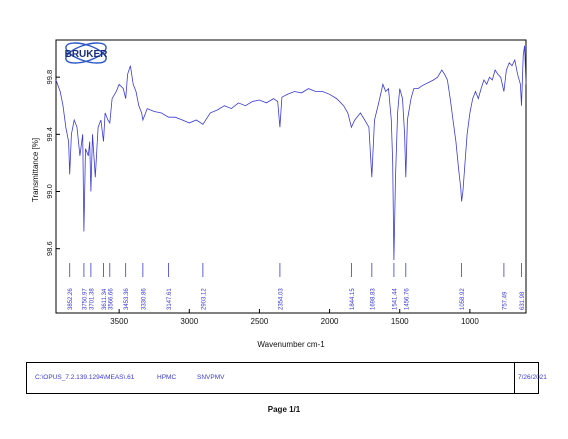  Describe the element at coordinates (144, 299) in the screenshot. I see `peak-label: 3330.86` at that location.